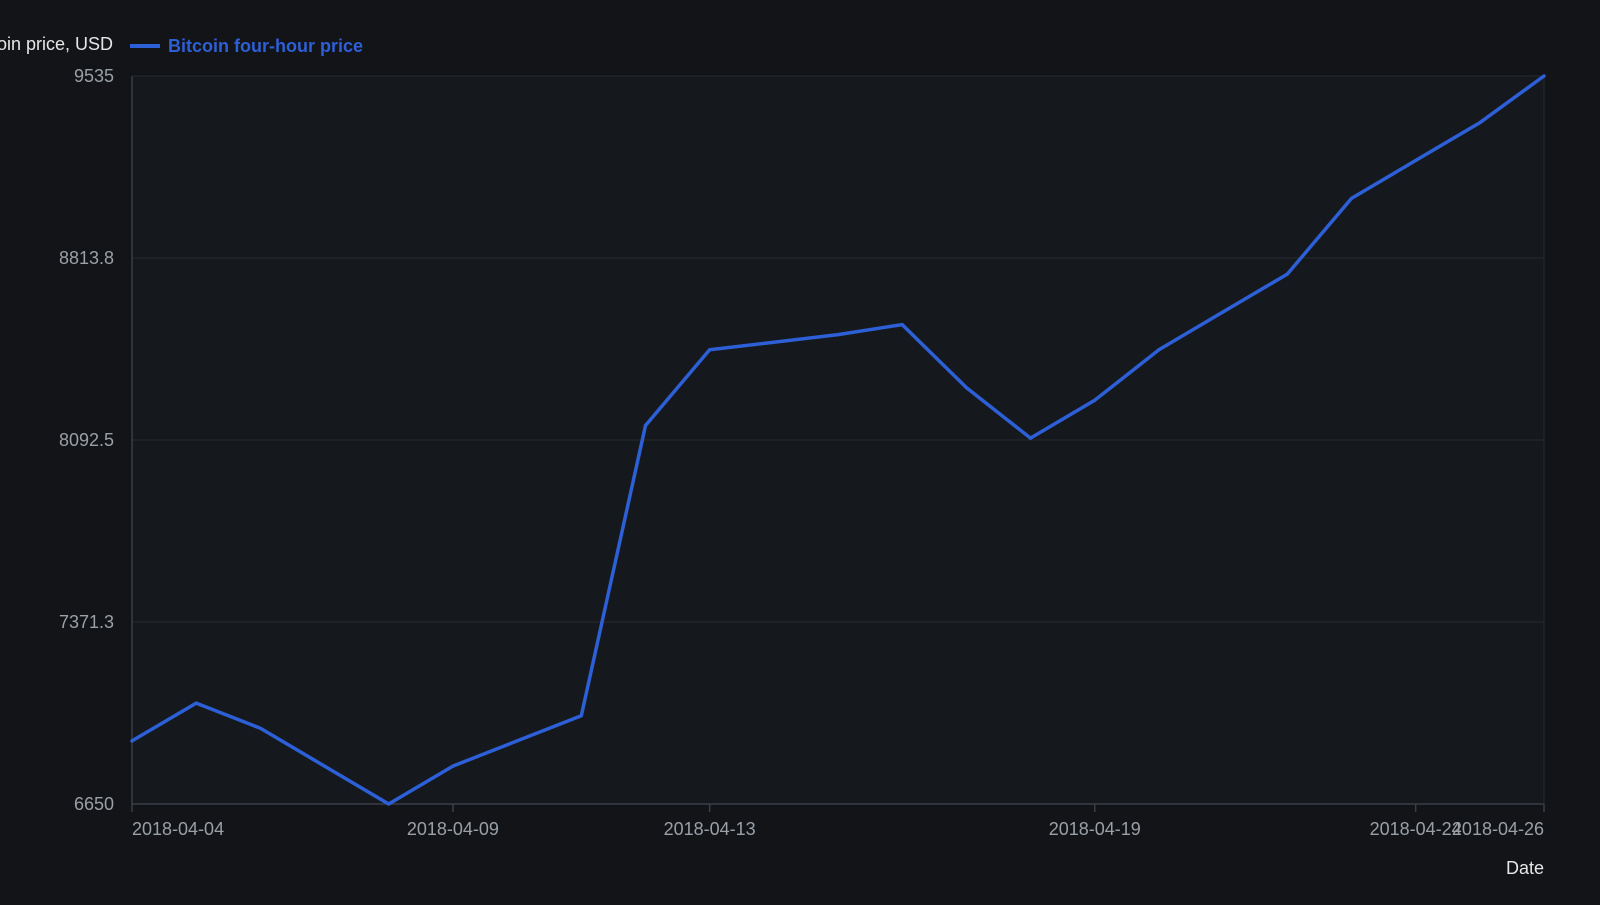 This screenshot has width=1600, height=905. Describe the element at coordinates (86, 258) in the screenshot. I see `y-tick-label: 8813.8` at that location.